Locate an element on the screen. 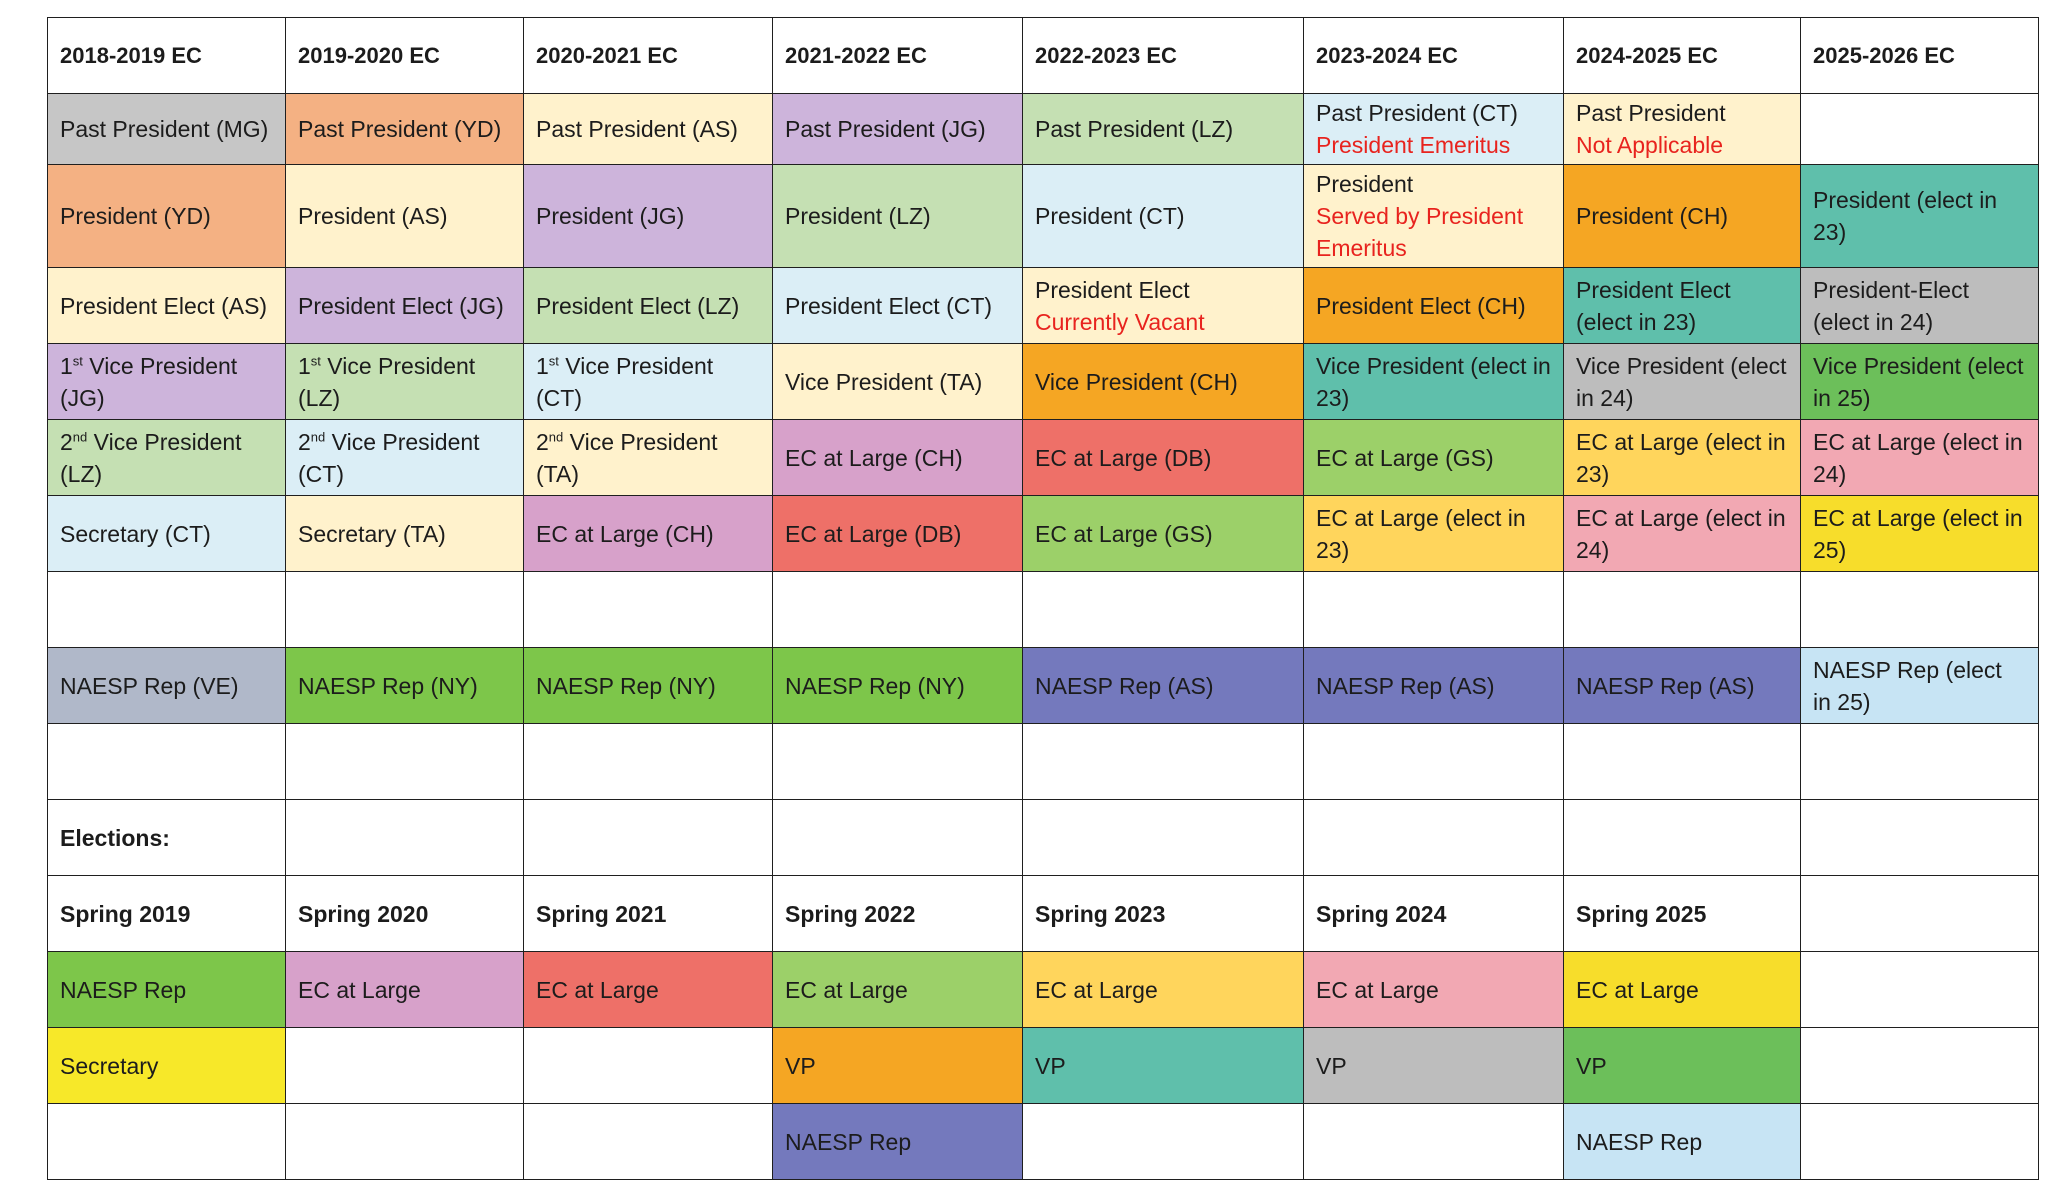 The image size is (2062, 1200). table-cell: Elections: is located at coordinates (166, 837).